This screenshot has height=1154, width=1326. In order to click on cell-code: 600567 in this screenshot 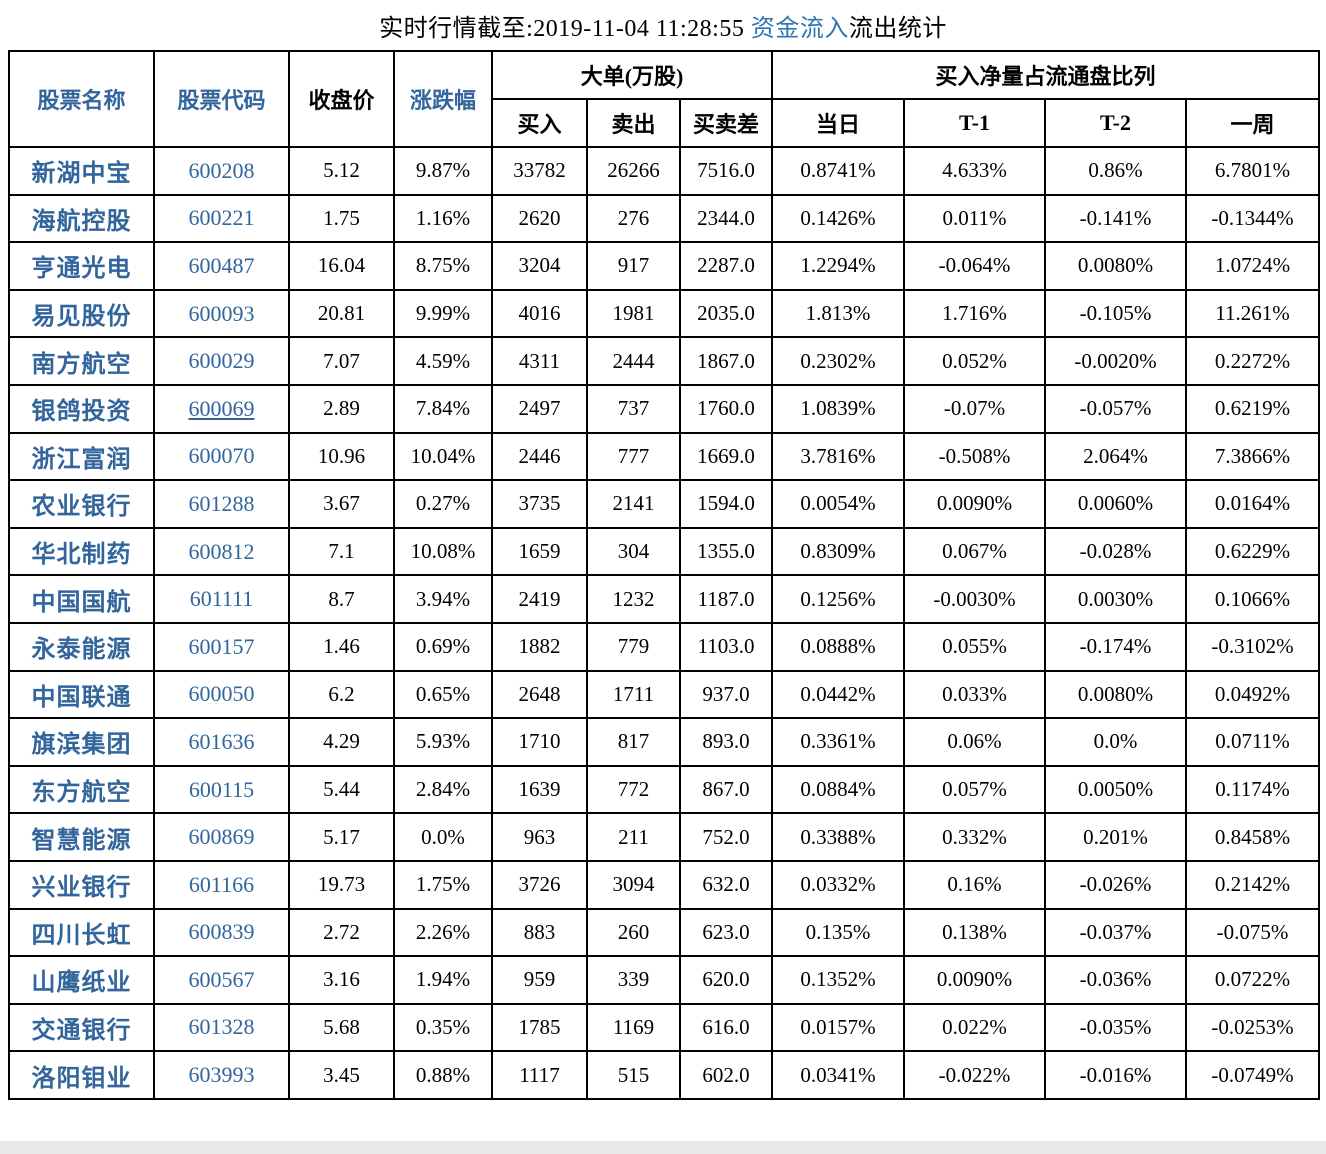, I will do `click(221, 980)`.